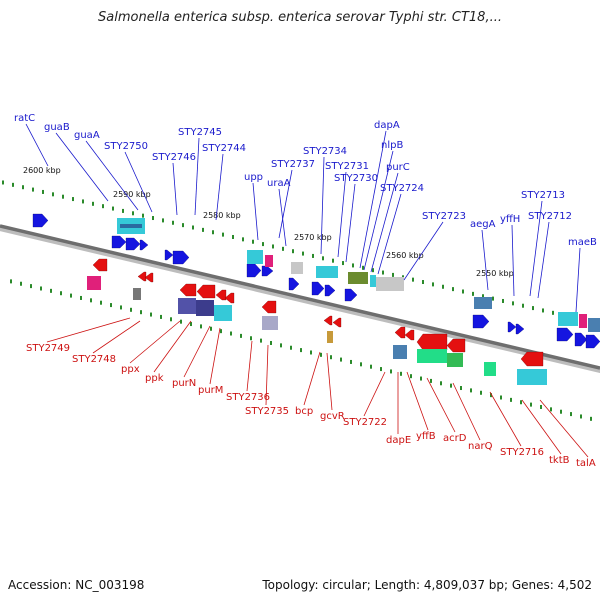 Image resolution: width=600 pixels, height=600 pixels. Describe the element at coordinates (132, 194) in the screenshot. I see `scale-tick-label: 2590 kbp` at that location.